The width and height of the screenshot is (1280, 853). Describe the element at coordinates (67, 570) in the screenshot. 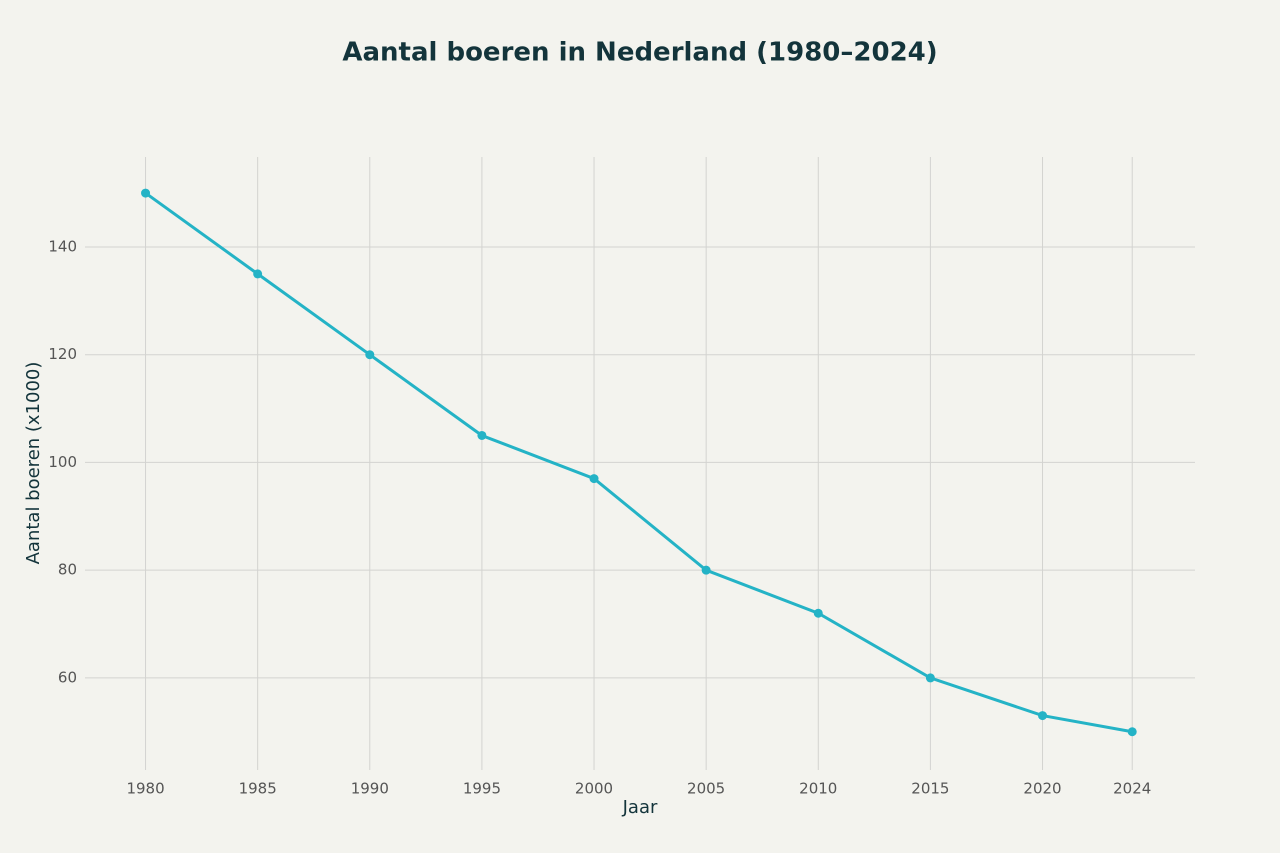

I see `y-tick-label: 80` at that location.